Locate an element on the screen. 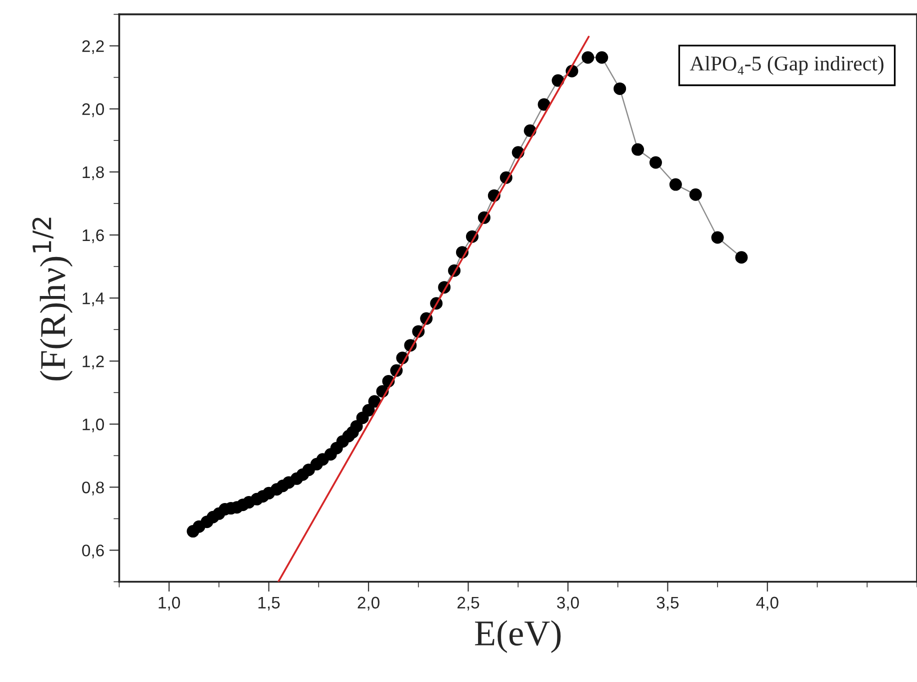 Image resolution: width=917 pixels, height=682 pixels. y-tick-label: 2,2 is located at coordinates (93, 47).